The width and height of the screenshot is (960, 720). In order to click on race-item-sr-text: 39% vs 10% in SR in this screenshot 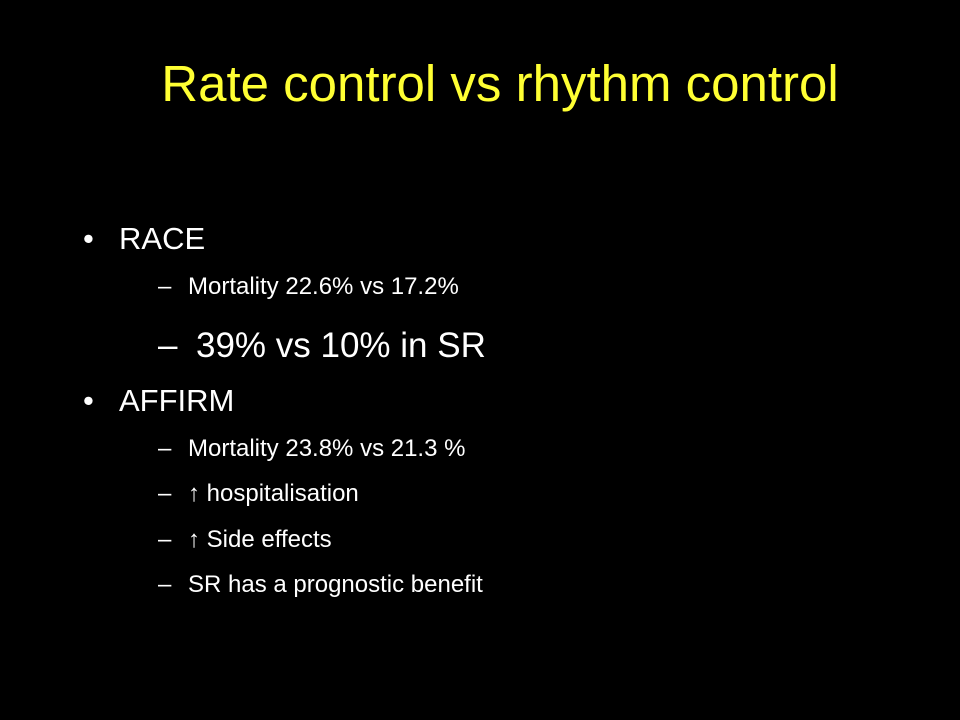, I will do `click(341, 345)`.